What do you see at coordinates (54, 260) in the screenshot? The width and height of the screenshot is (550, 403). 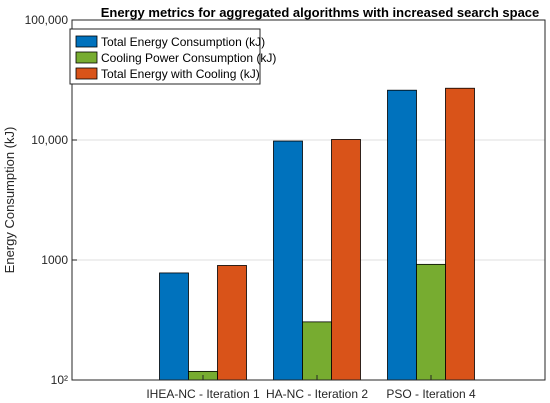 I see `y-tick-label: 1000` at bounding box center [54, 260].